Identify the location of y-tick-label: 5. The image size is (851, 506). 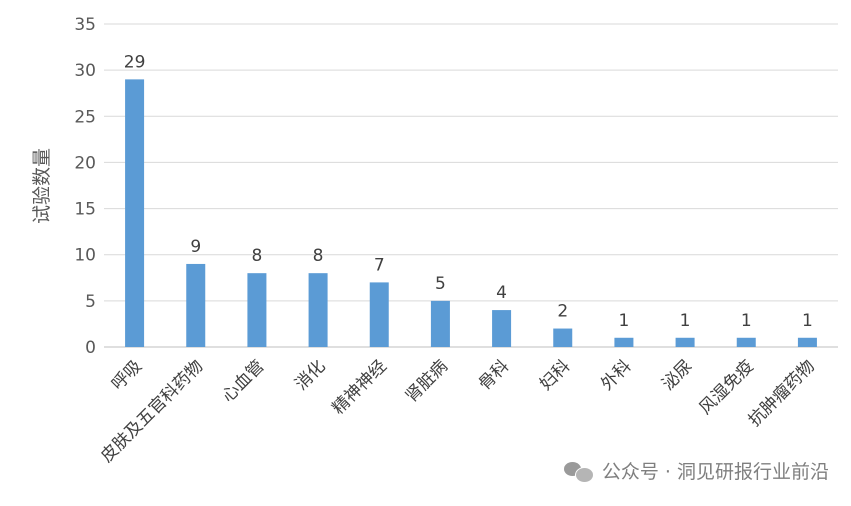
(90, 302).